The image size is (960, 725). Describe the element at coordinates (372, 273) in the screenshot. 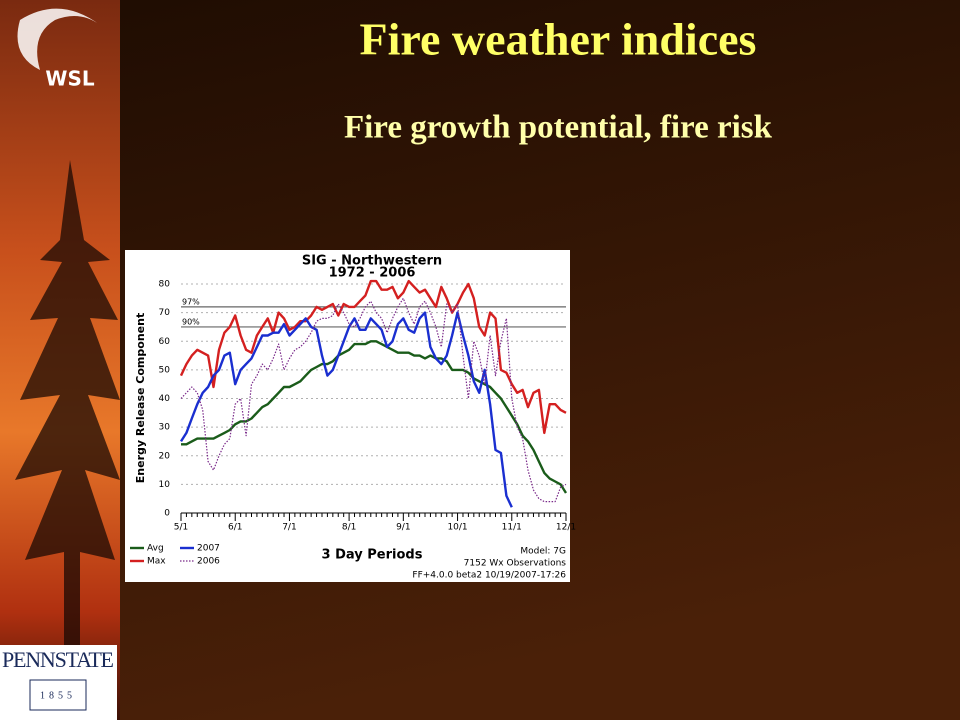

I see `chart-subtitle: 1972 - 2006` at that location.